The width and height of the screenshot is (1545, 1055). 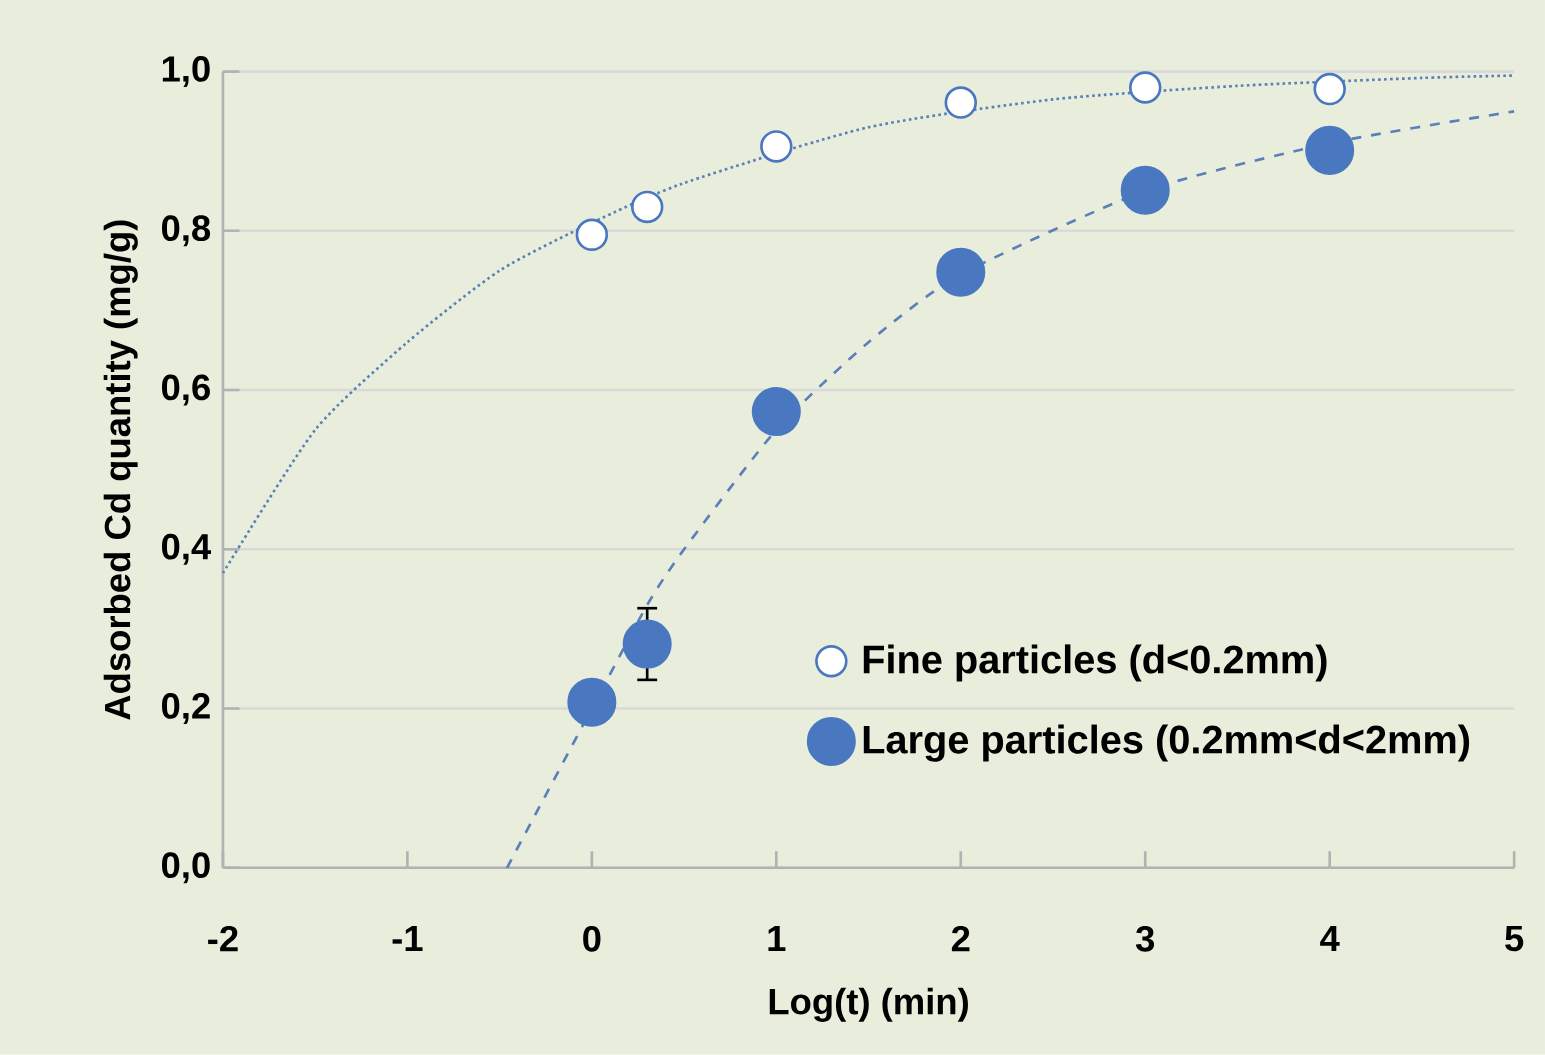 I want to click on y-axis-title: Adsorbed Cd quantity (mg/g), so click(x=120, y=470).